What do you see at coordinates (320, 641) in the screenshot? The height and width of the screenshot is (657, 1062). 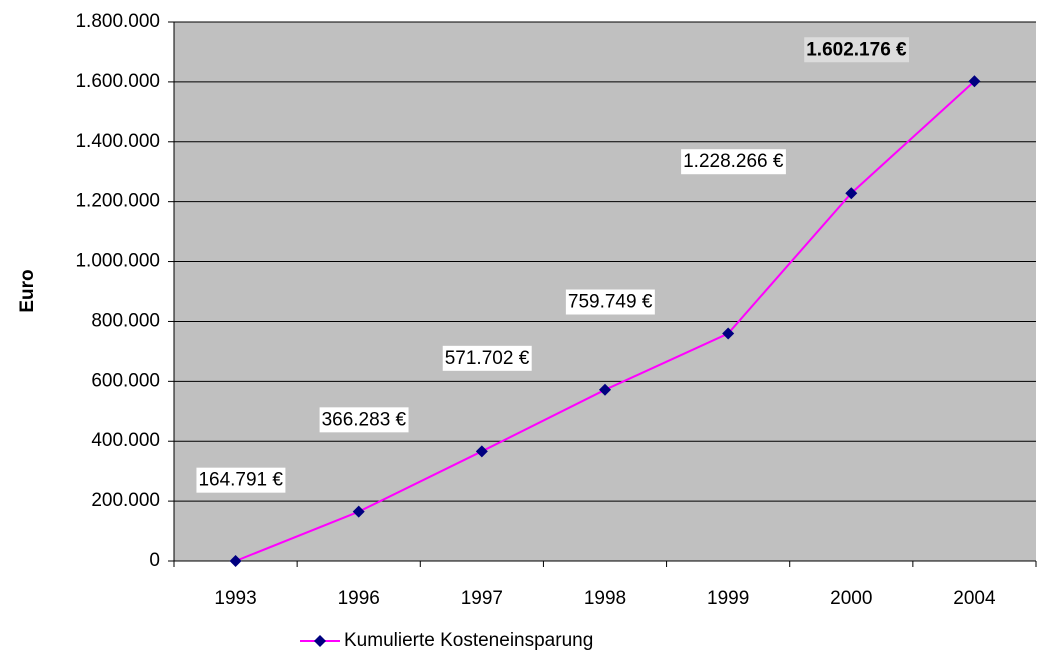 I see `legend-marker` at bounding box center [320, 641].